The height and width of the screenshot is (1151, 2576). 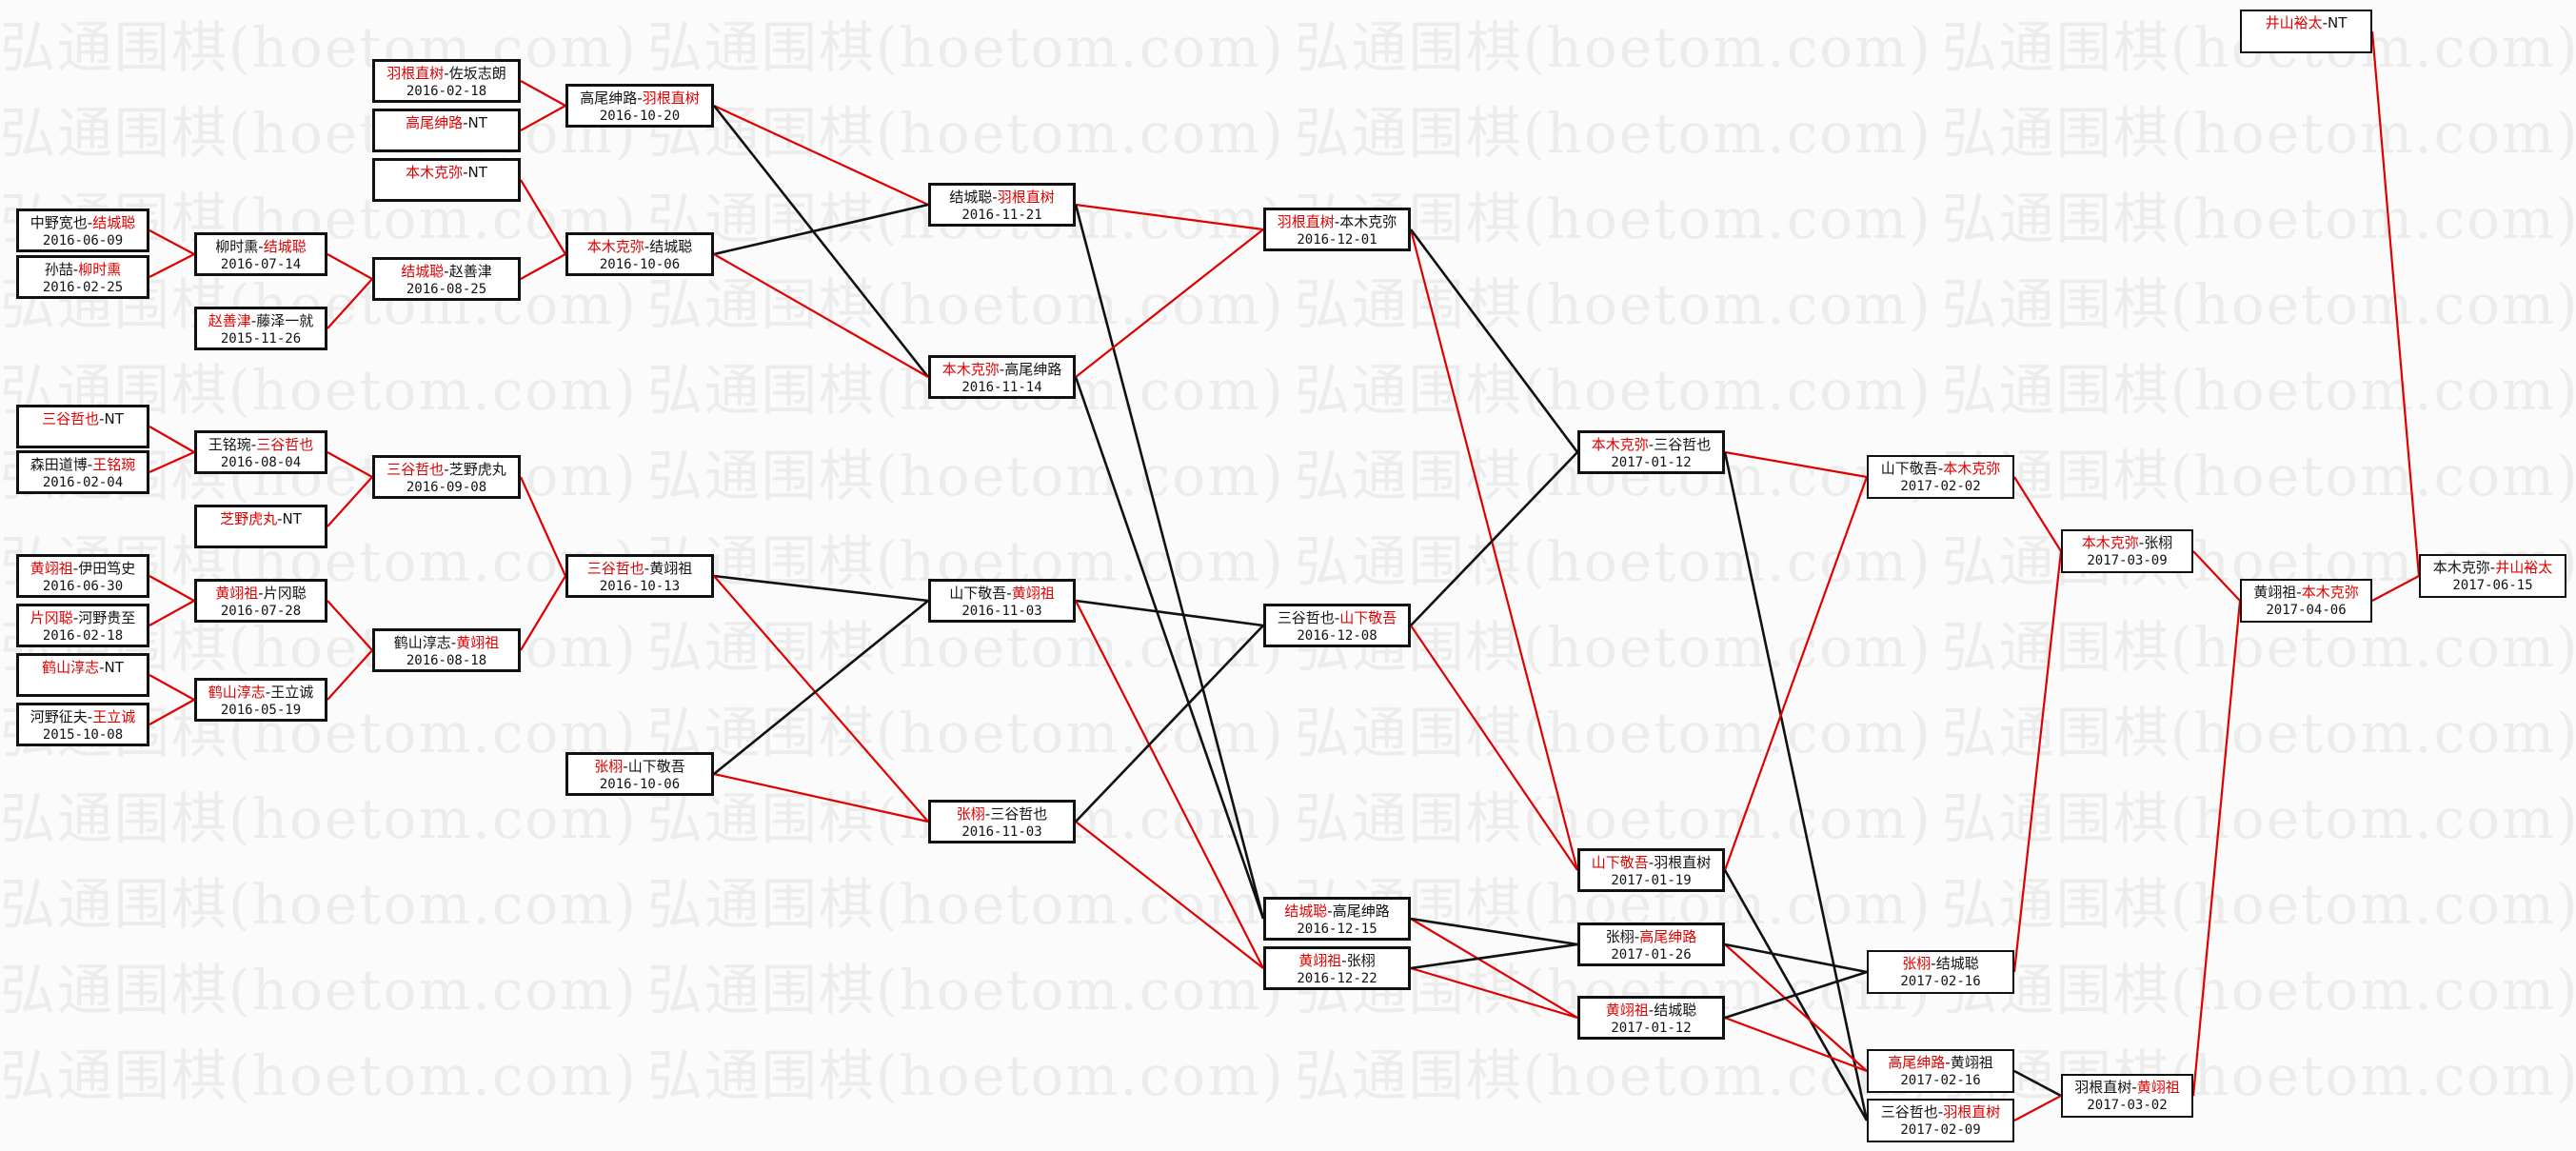 I want to click on player-1: 柳时熏, so click(x=237, y=246).